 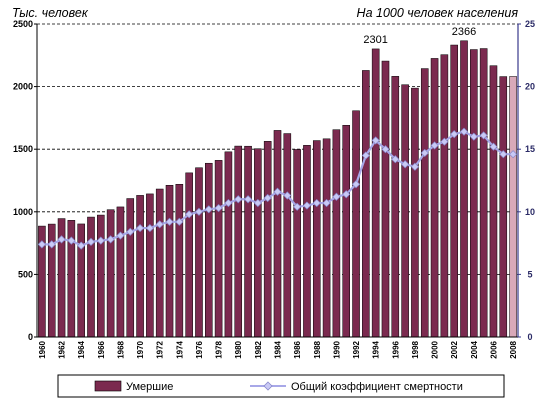 I want to click on x-tick-label: 1978, so click(x=219, y=349).